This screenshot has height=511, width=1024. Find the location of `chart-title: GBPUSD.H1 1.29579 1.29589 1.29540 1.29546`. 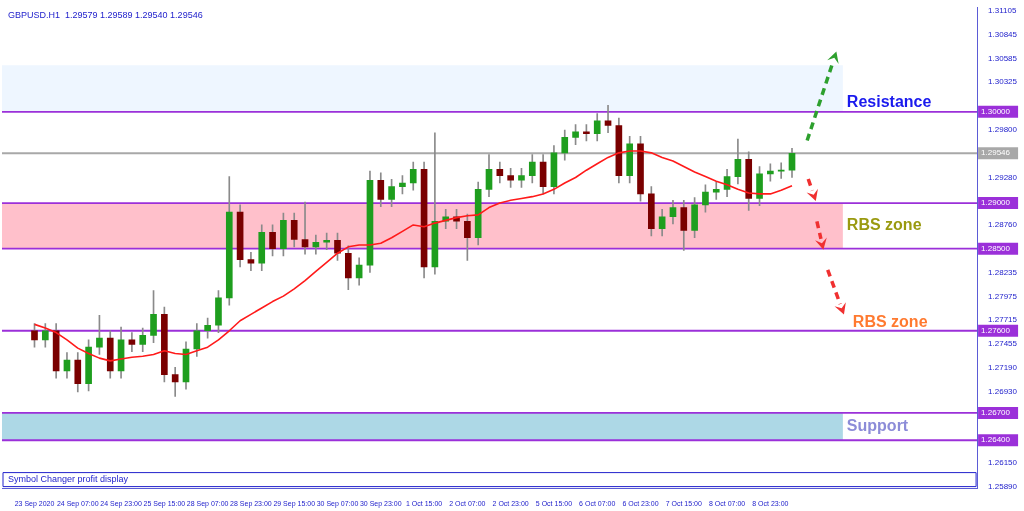

chart-title: GBPUSD.H1 1.29579 1.29589 1.29540 1.29546 is located at coordinates (105, 15).